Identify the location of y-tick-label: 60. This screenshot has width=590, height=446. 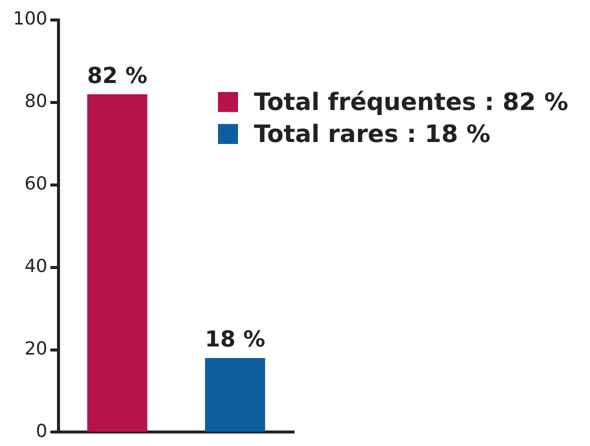
(36, 184).